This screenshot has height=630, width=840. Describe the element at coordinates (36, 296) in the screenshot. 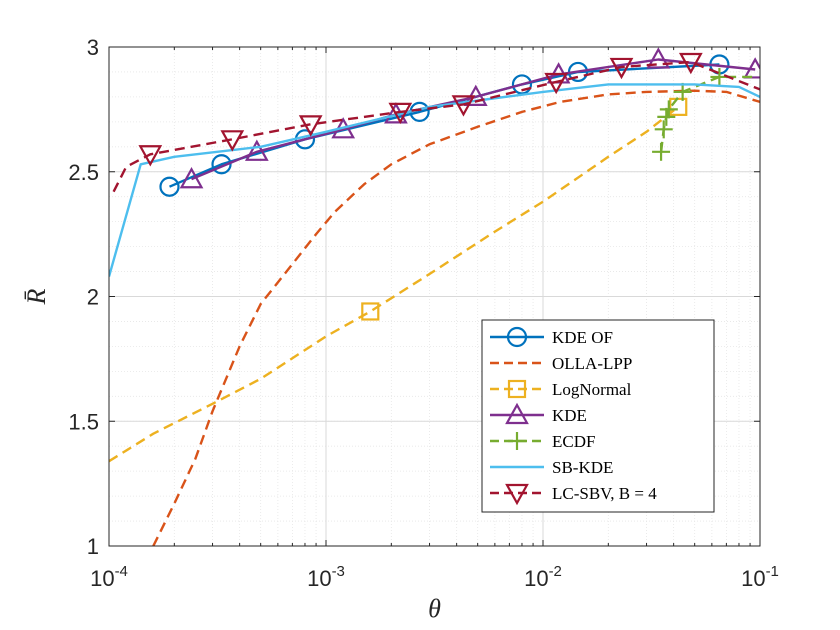

I see `y-axis-label: R̄` at that location.